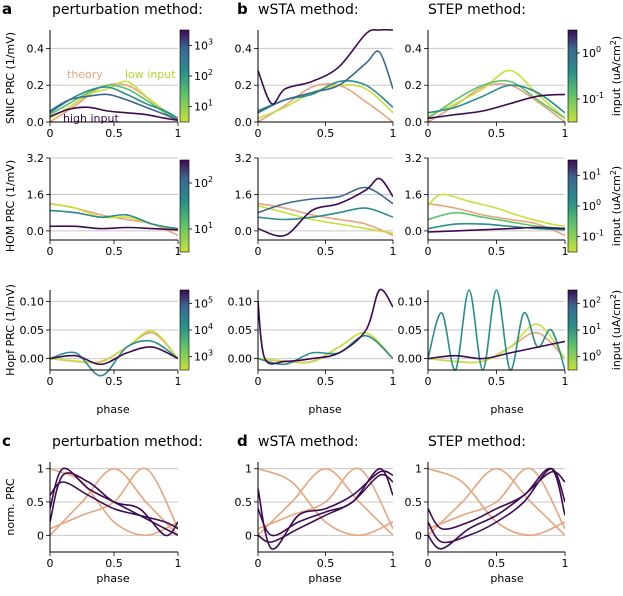 This screenshot has width=623, height=596. What do you see at coordinates (242, 441) in the screenshot?
I see `panel-label-d: d` at bounding box center [242, 441].